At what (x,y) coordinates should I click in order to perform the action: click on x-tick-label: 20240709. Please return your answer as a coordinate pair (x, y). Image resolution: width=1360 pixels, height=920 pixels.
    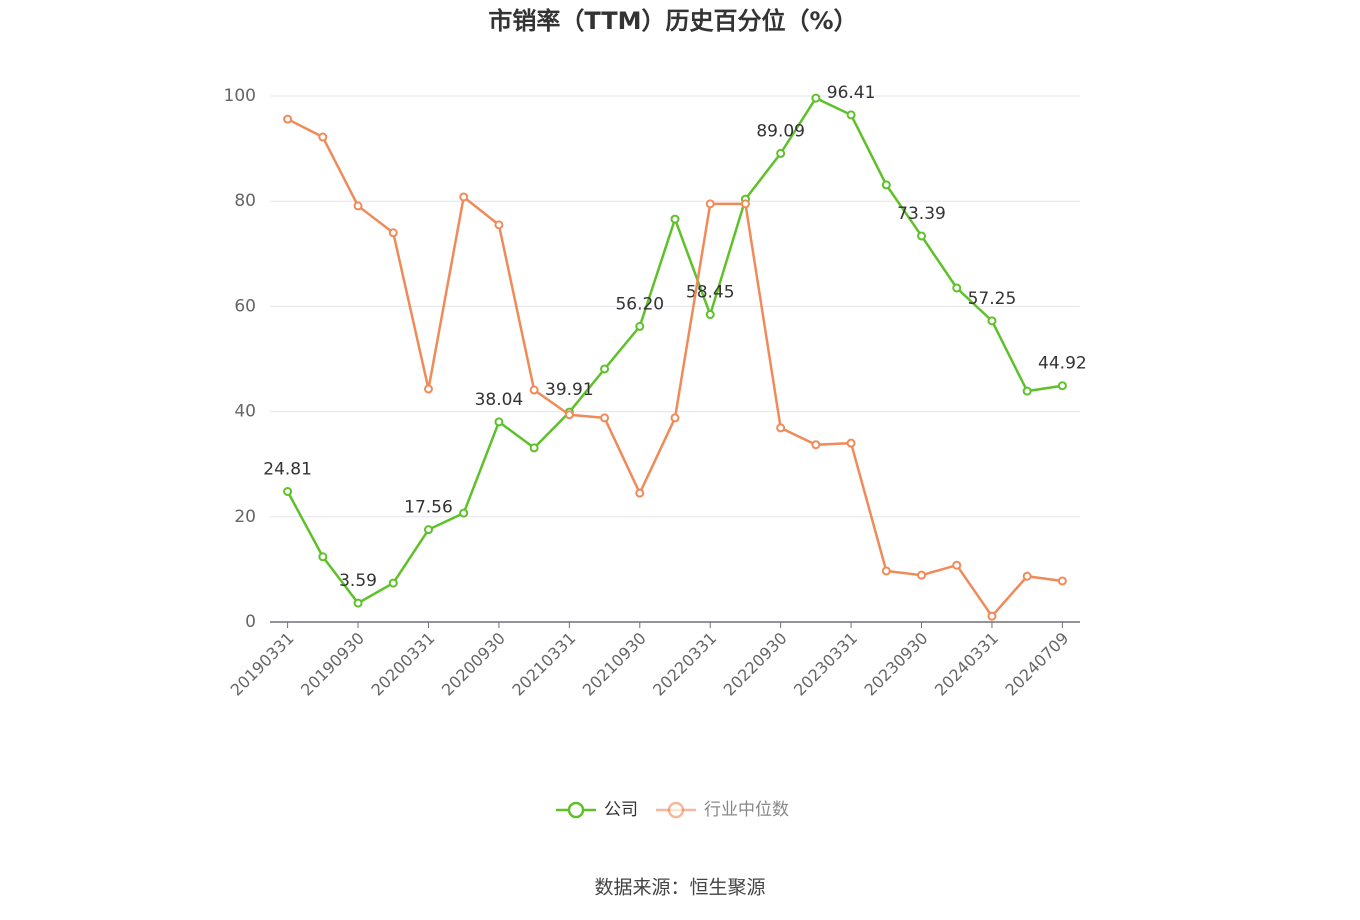
    Looking at the image, I should click on (1036, 664).